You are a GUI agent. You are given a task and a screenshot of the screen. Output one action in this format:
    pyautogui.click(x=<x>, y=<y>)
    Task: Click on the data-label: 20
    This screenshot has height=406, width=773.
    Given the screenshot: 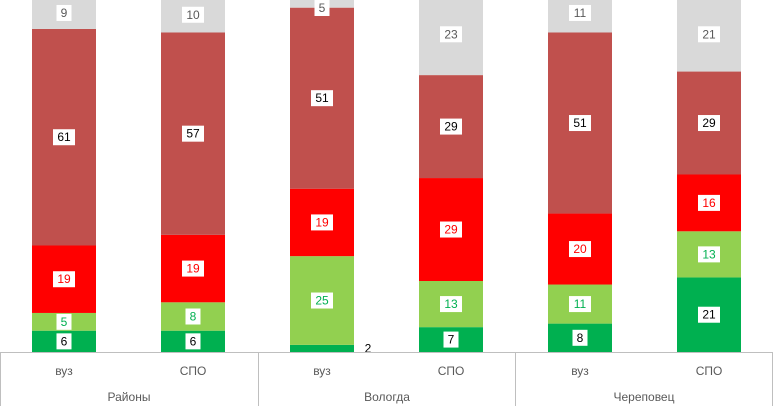 What is the action you would take?
    pyautogui.click(x=580, y=249)
    